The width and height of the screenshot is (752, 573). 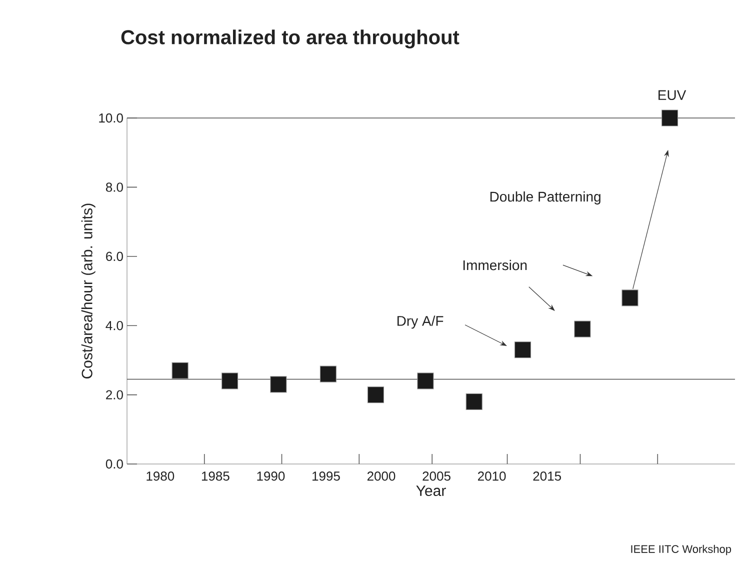 I want to click on x-tick-label: 1985, so click(x=216, y=476).